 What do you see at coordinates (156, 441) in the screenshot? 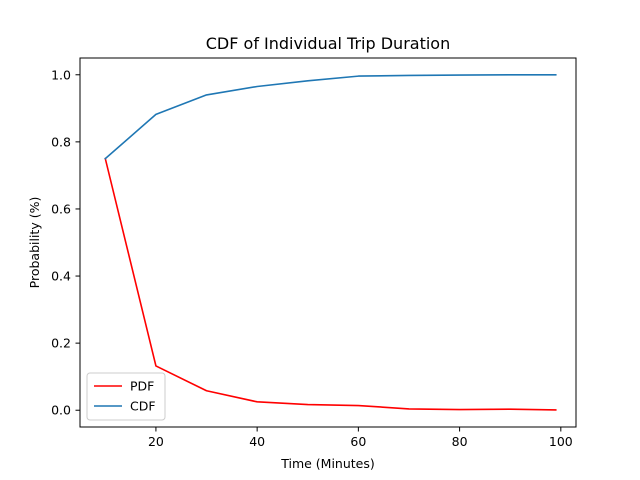
I see `x-tick-label: 20` at bounding box center [156, 441].